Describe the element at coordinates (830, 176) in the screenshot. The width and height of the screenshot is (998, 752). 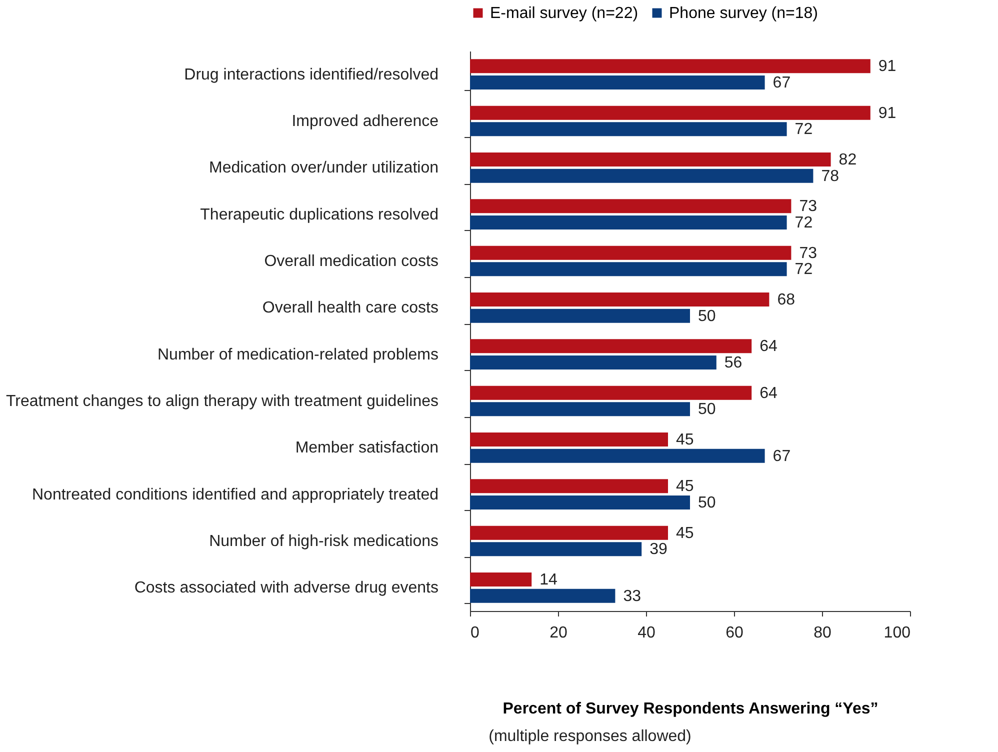
I see `data-label: 78` at that location.